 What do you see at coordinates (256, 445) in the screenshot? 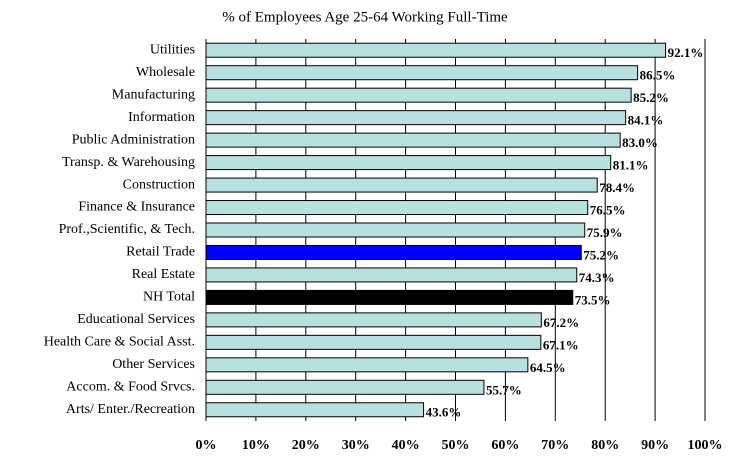
I see `x-tick-label: 10%` at bounding box center [256, 445].